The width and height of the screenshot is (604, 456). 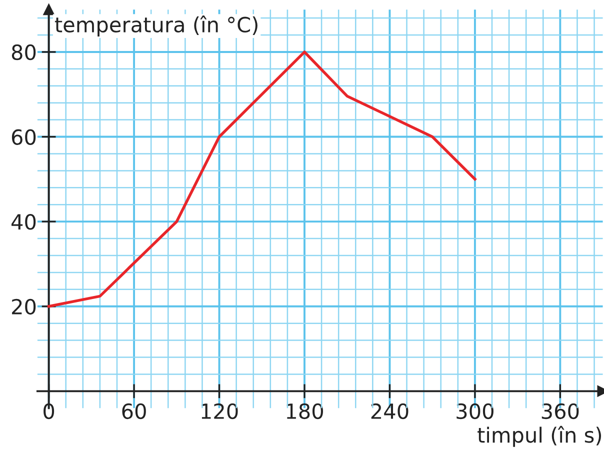 I want to click on x-tick-label: 60, so click(x=134, y=411).